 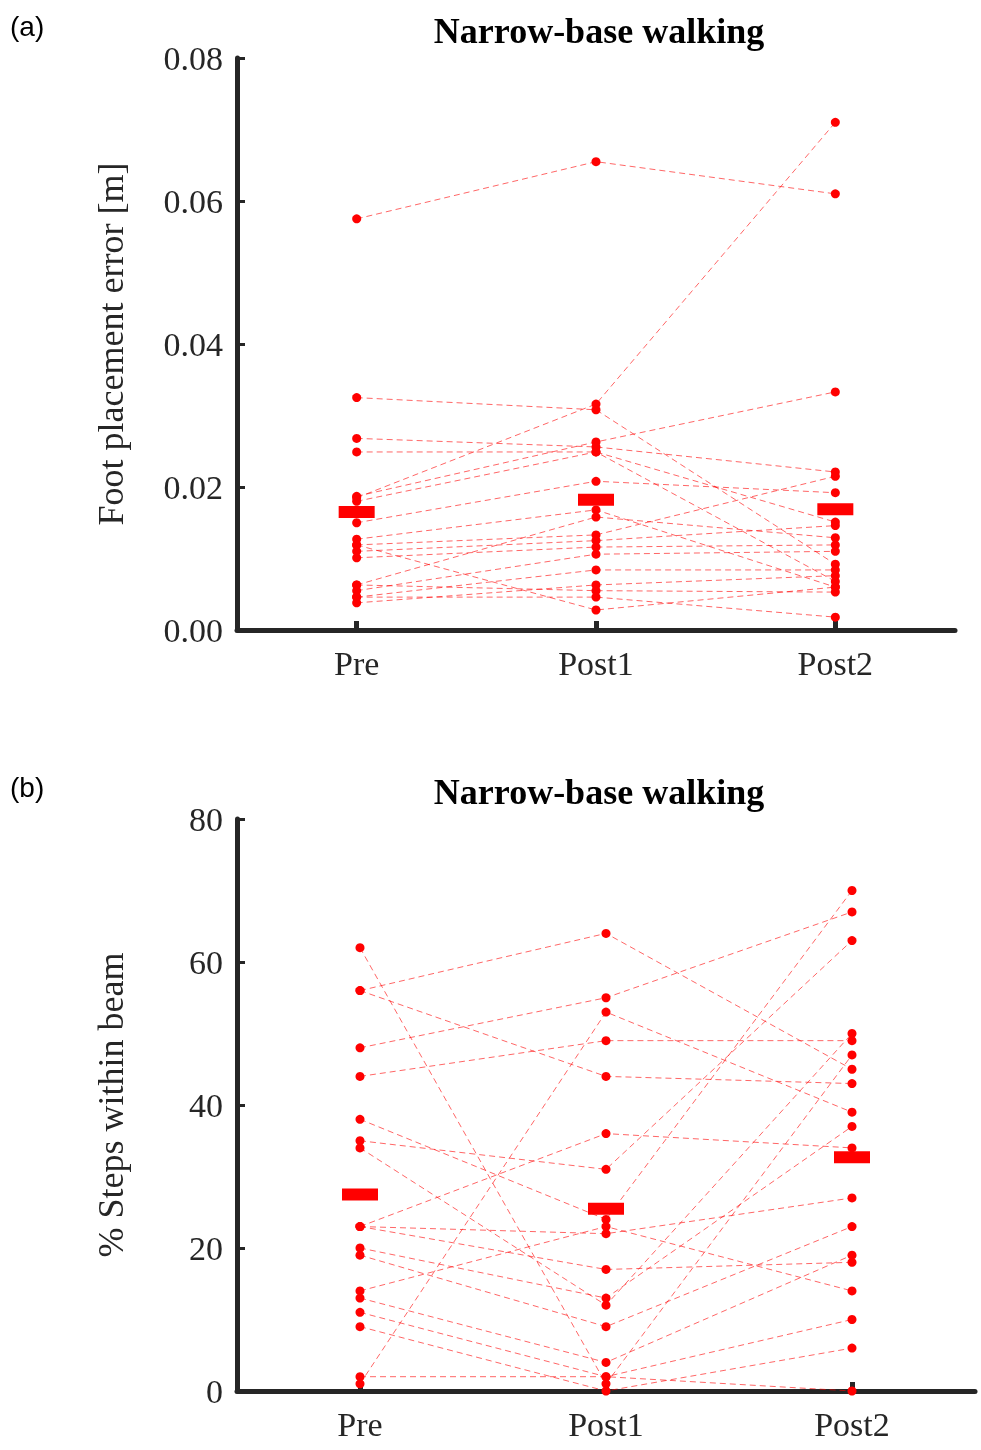 What do you see at coordinates (206, 1248) in the screenshot?
I see `y-tick-label: 20` at bounding box center [206, 1248].